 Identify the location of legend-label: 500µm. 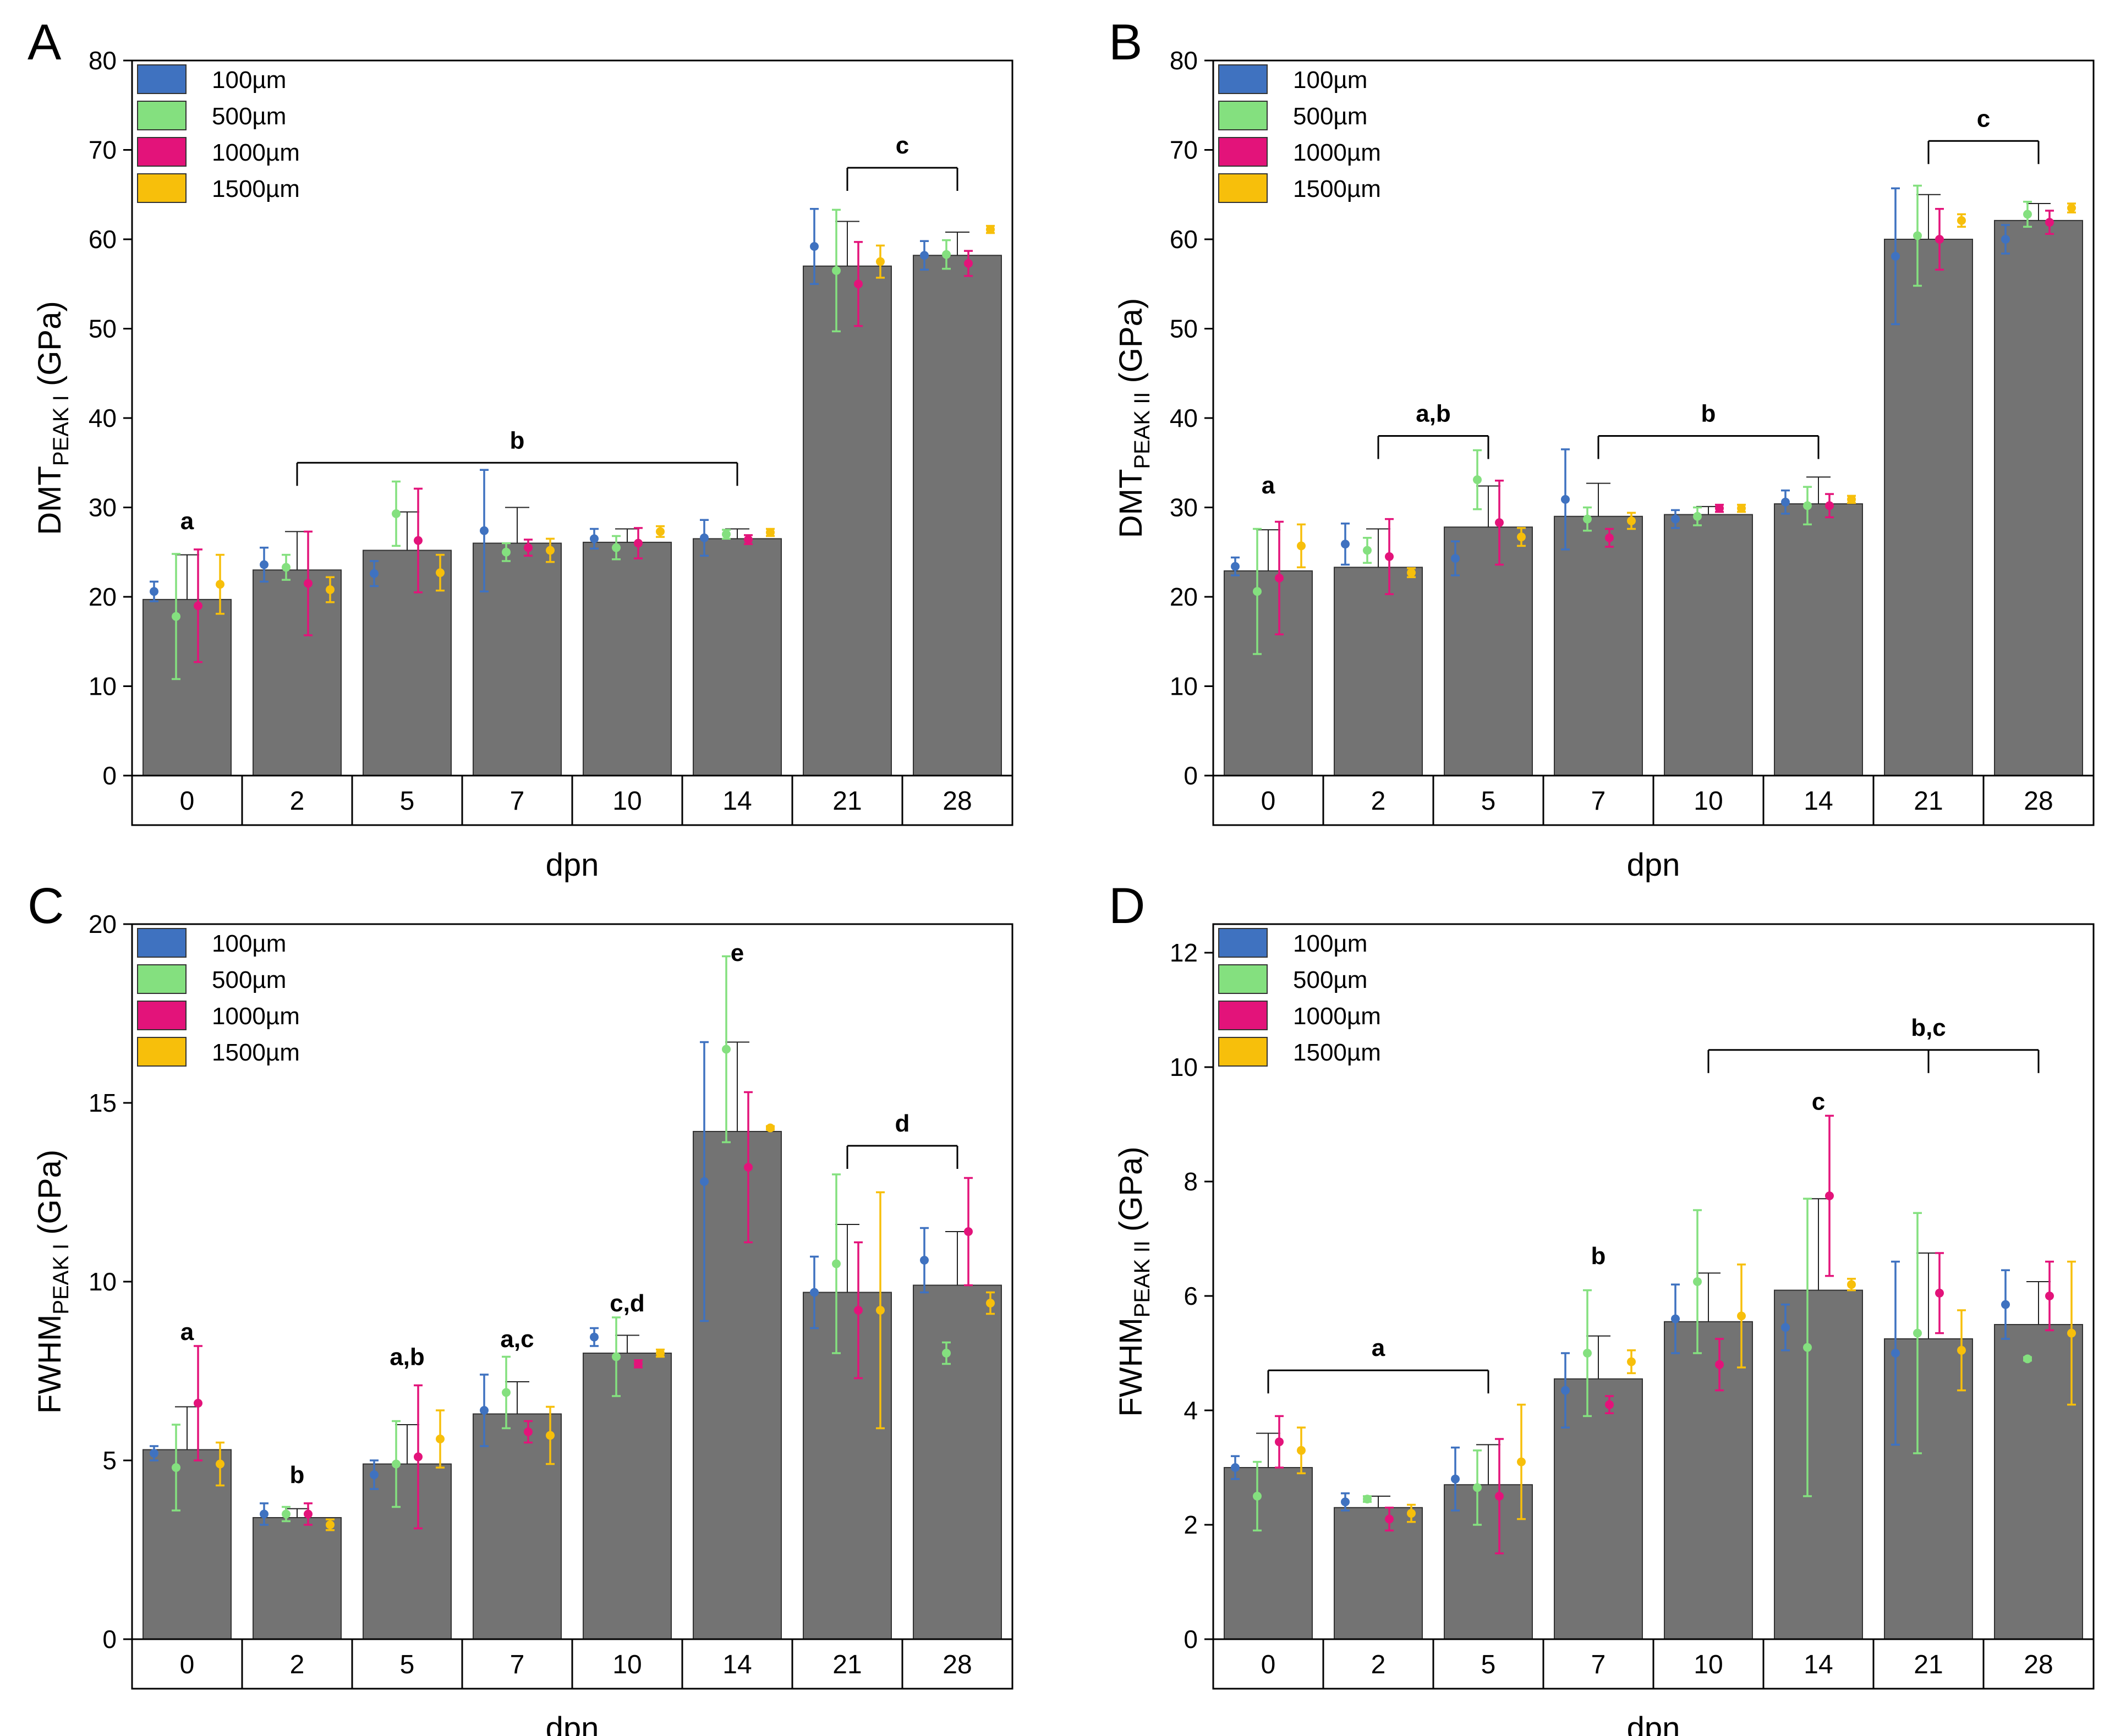
(249, 980).